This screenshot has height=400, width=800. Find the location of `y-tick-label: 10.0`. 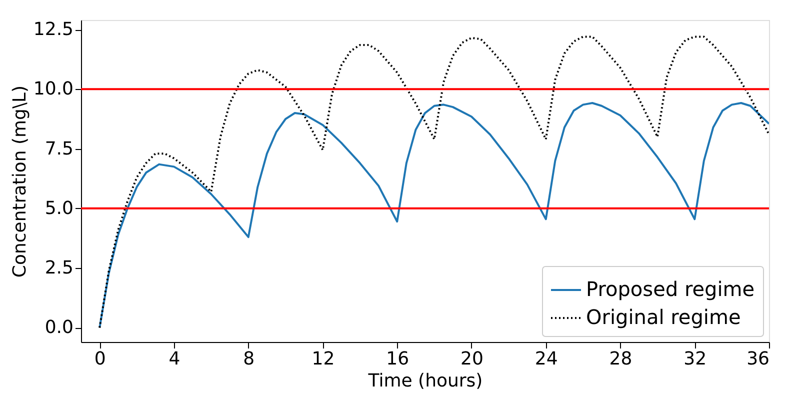

y-tick-label: 10.0 is located at coordinates (53, 89).